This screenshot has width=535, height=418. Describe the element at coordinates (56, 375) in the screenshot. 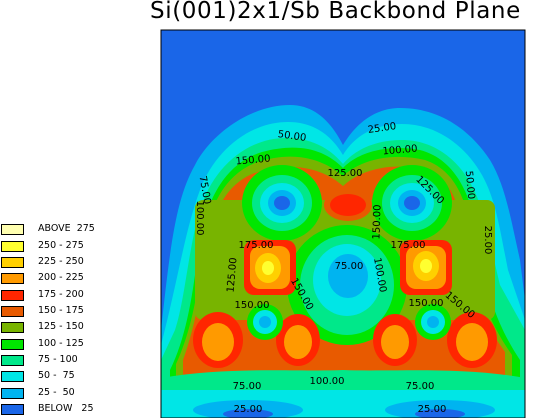

I see `legend-label: 50 - 75` at that location.